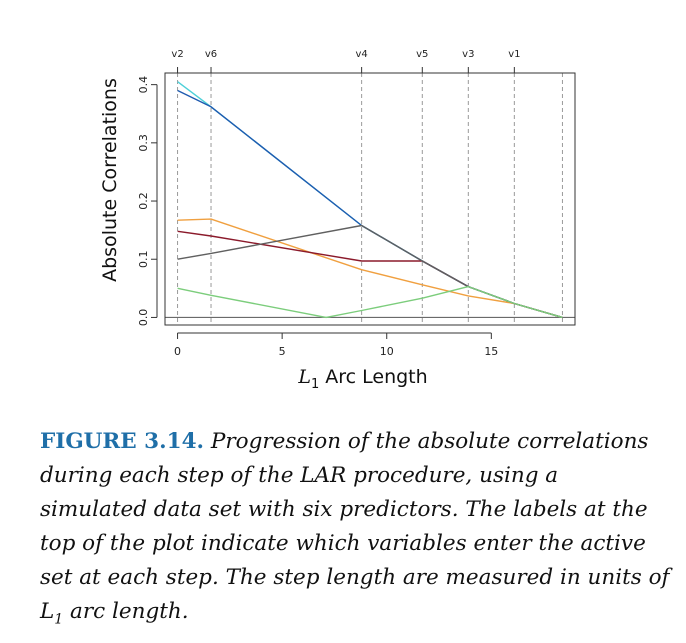 The image size is (686, 643). I want to click on top-label-v3: v3, so click(468, 54).